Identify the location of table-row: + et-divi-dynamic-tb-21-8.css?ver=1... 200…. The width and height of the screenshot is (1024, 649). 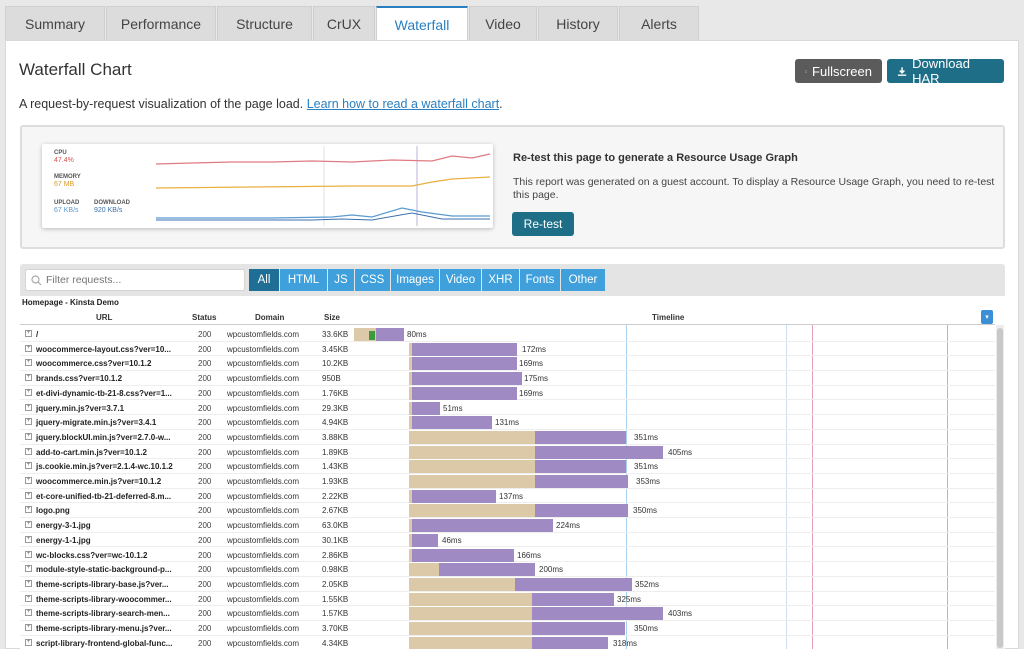
(507, 393).